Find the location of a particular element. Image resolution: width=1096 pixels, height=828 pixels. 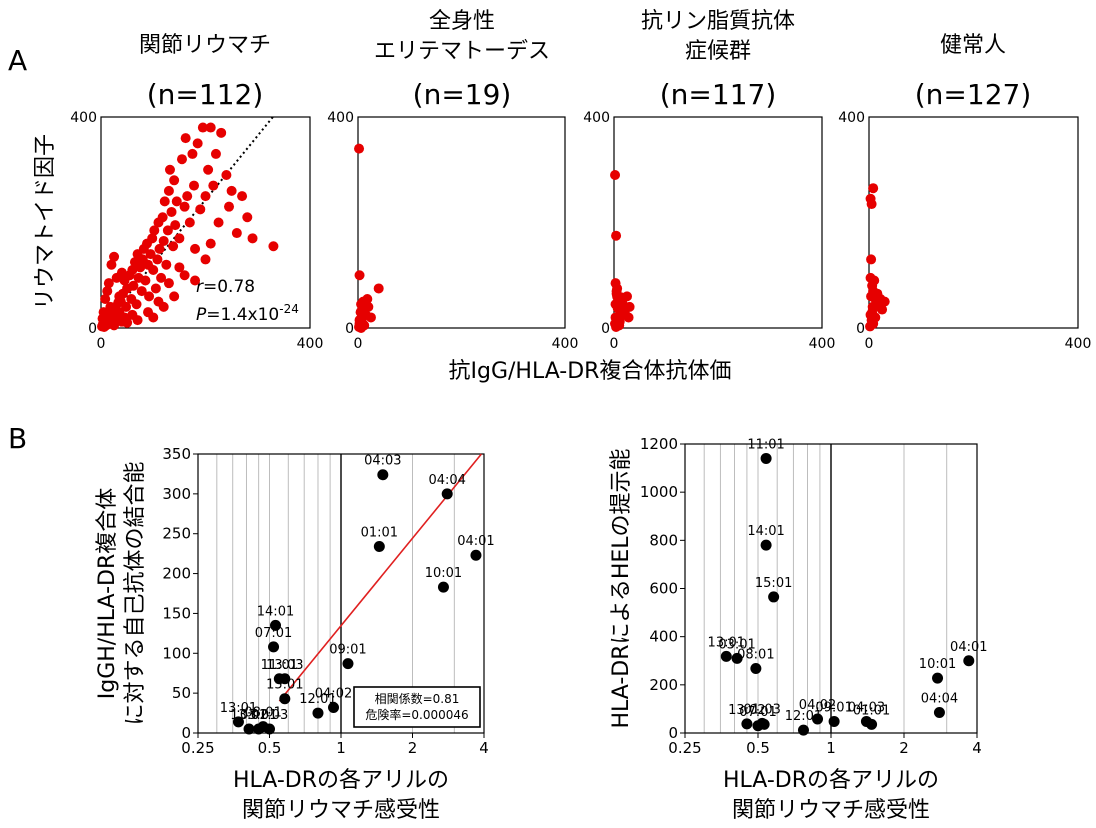

x-axis-label-line: 関節リウマチ感受性 is located at coordinates (341, 810).